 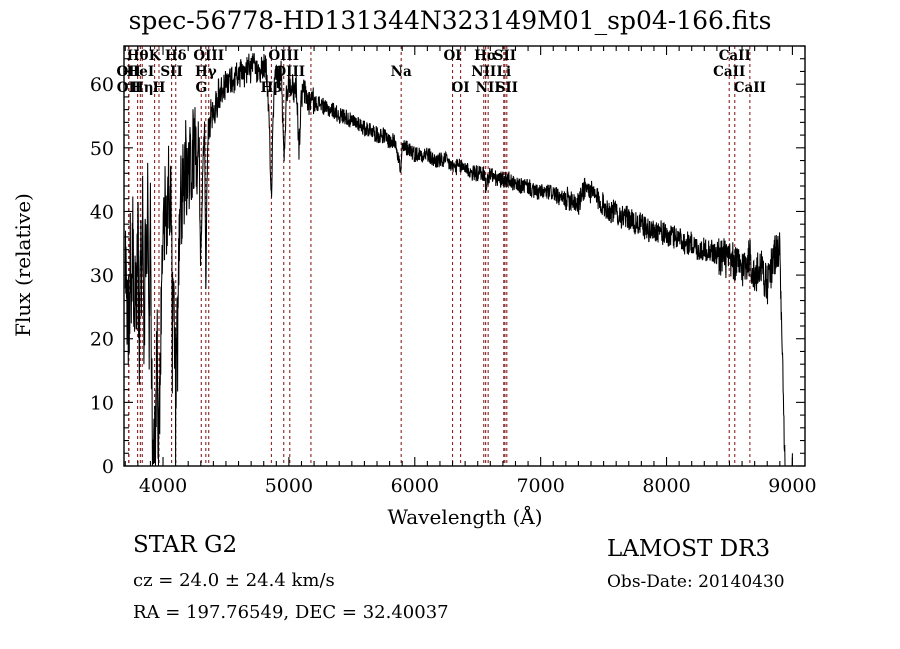 I want to click on y-tick-label: 50, so click(x=102, y=149).